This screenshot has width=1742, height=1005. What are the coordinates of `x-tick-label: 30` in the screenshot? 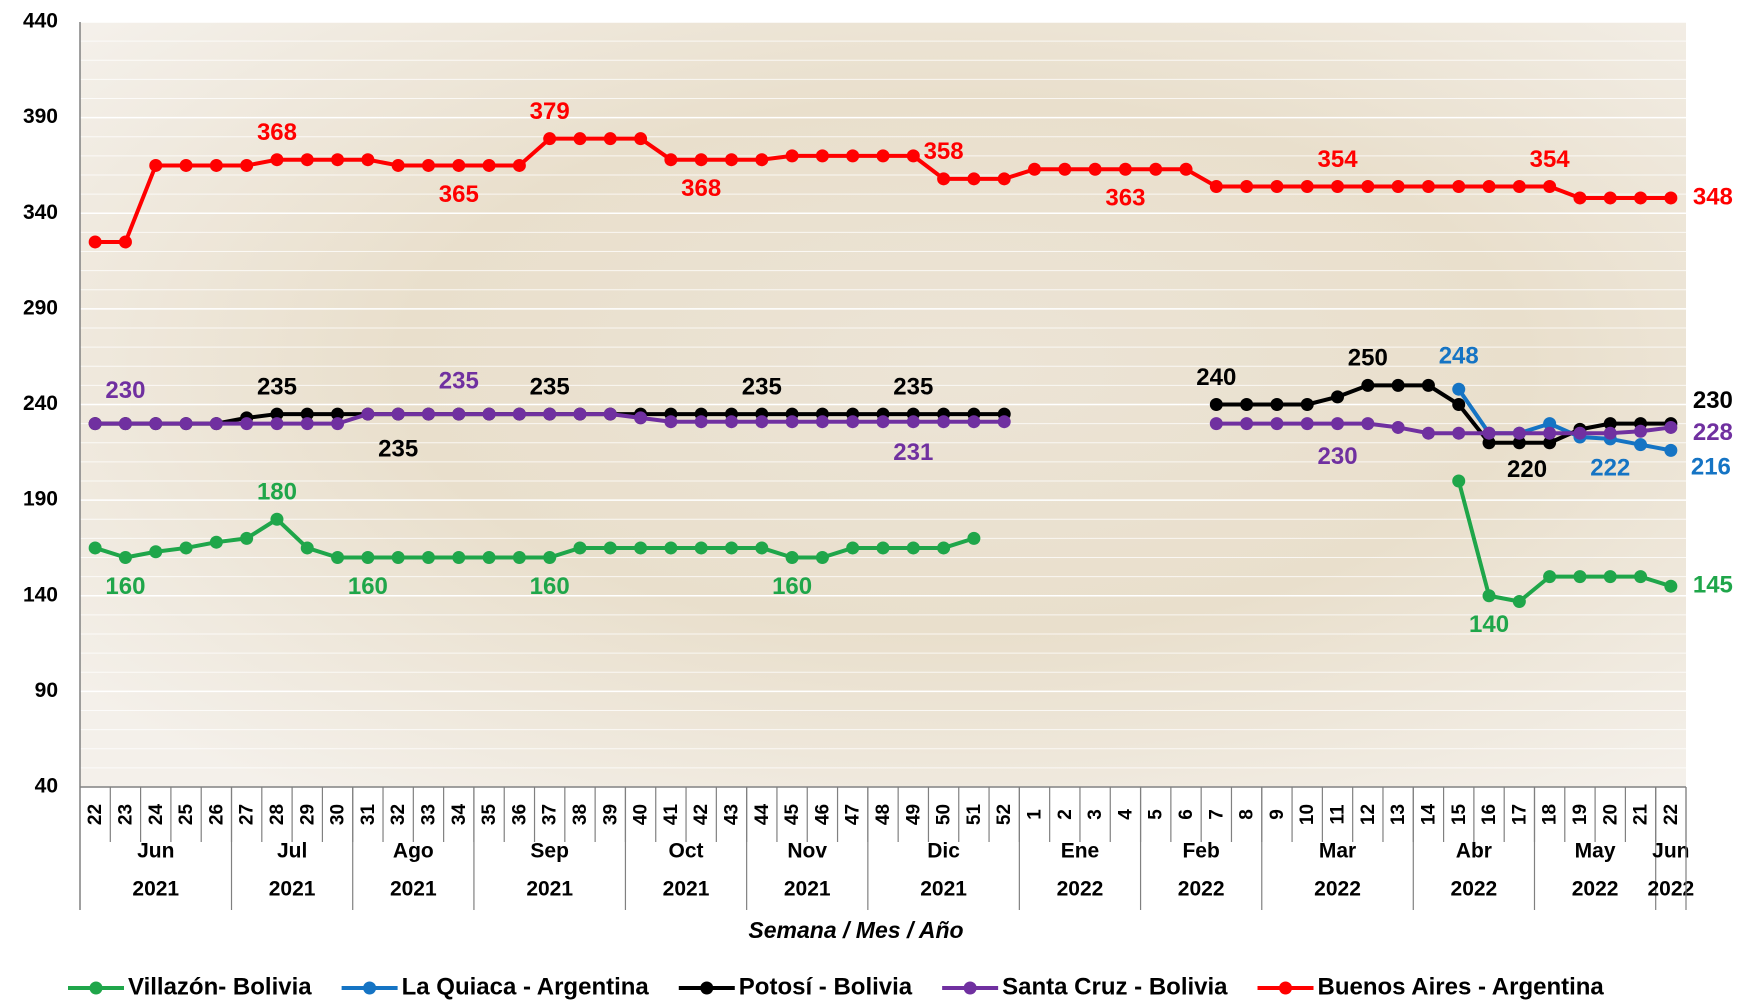 It's located at (338, 814).